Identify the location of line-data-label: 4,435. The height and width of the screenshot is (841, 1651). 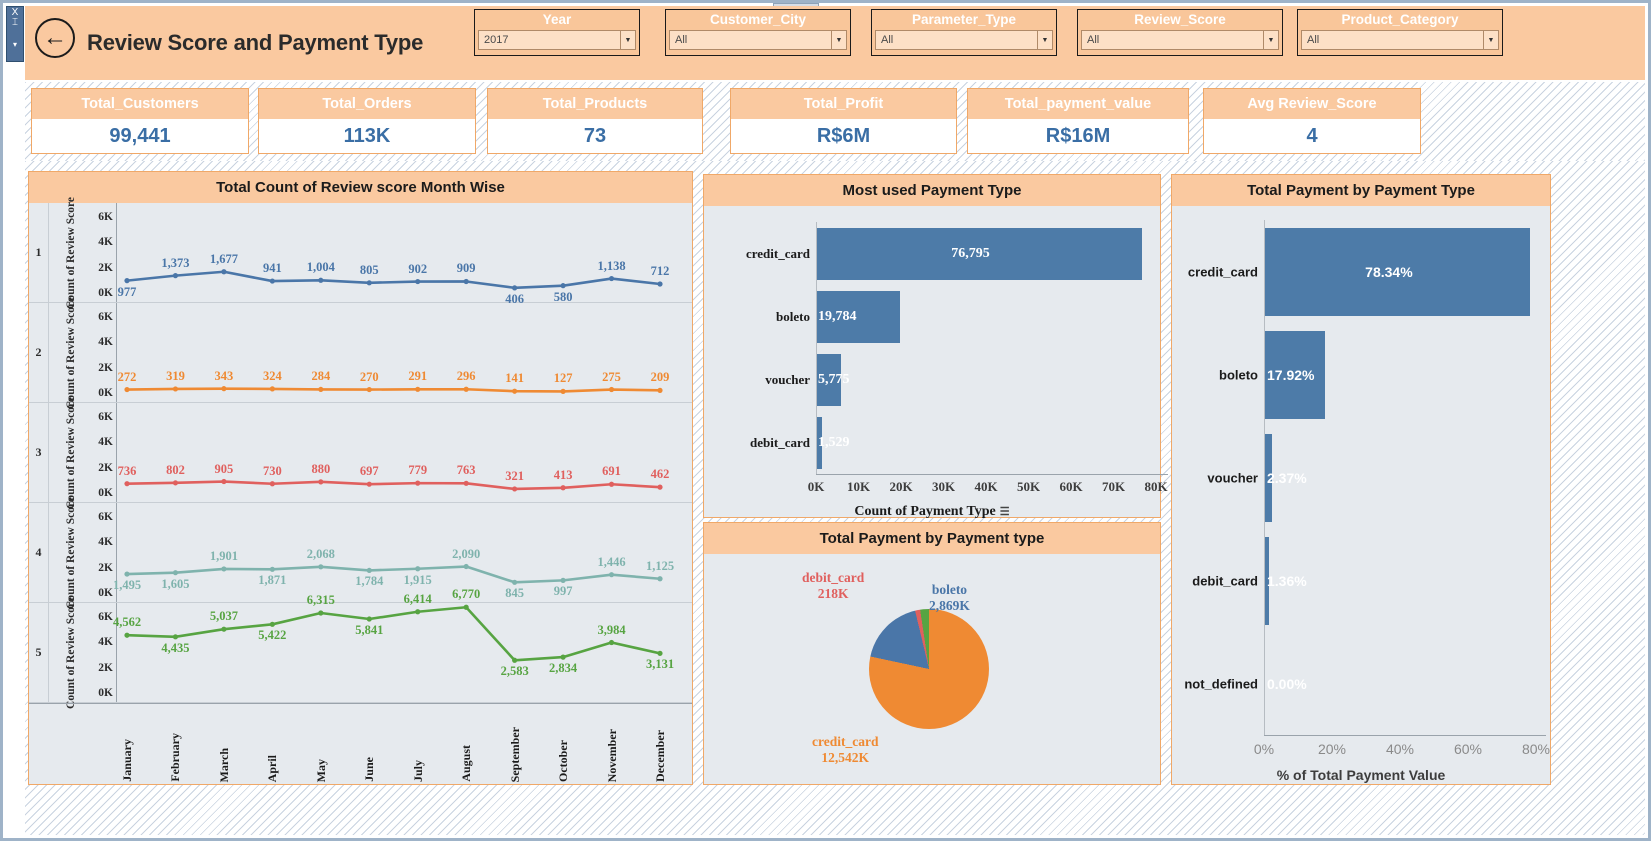
(175, 647).